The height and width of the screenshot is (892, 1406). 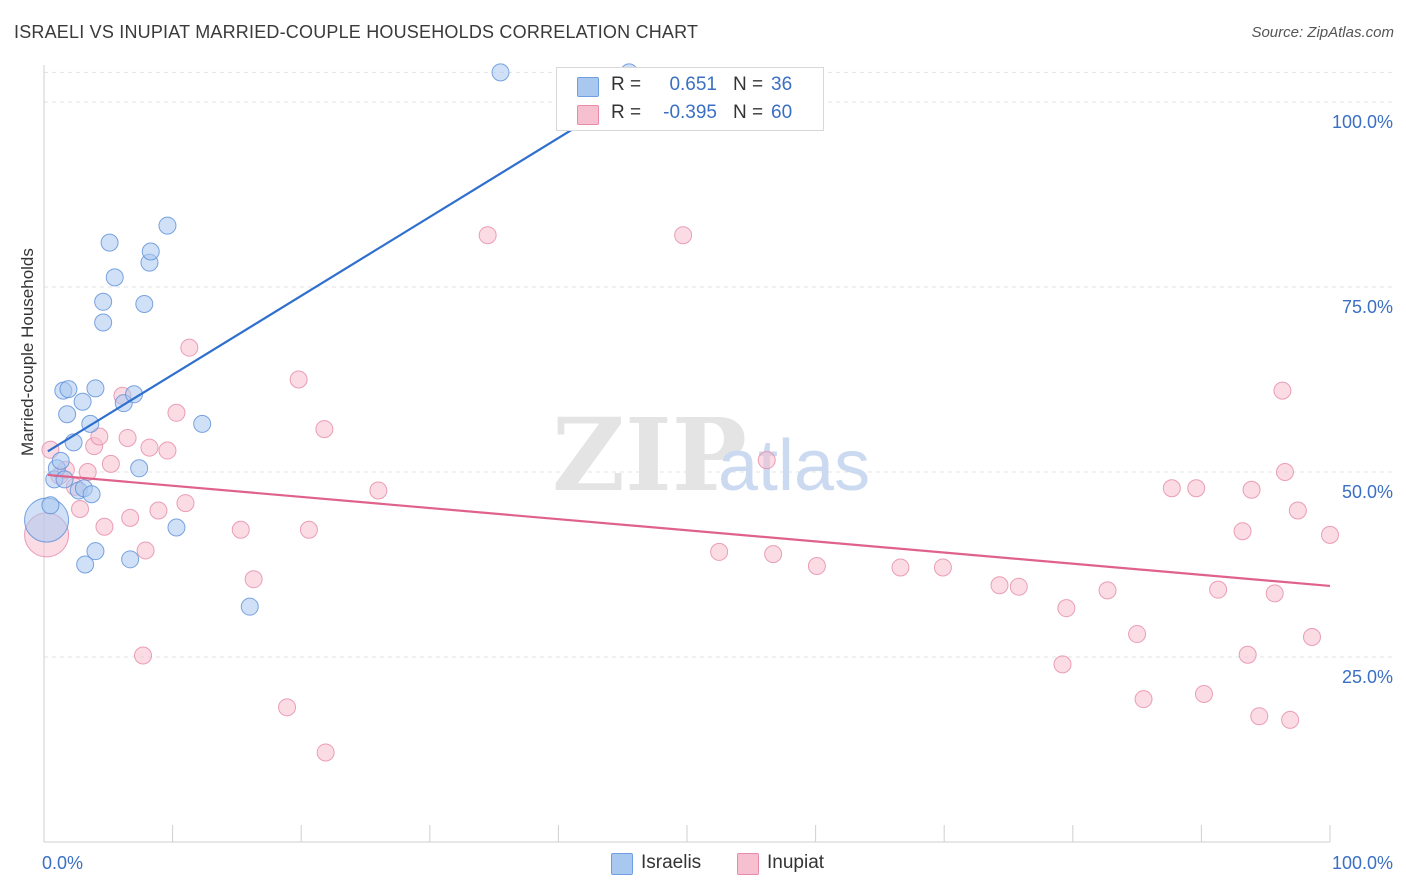 What do you see at coordinates (1367, 677) in the screenshot?
I see `y-tick-label: 25.0%` at bounding box center [1367, 677].